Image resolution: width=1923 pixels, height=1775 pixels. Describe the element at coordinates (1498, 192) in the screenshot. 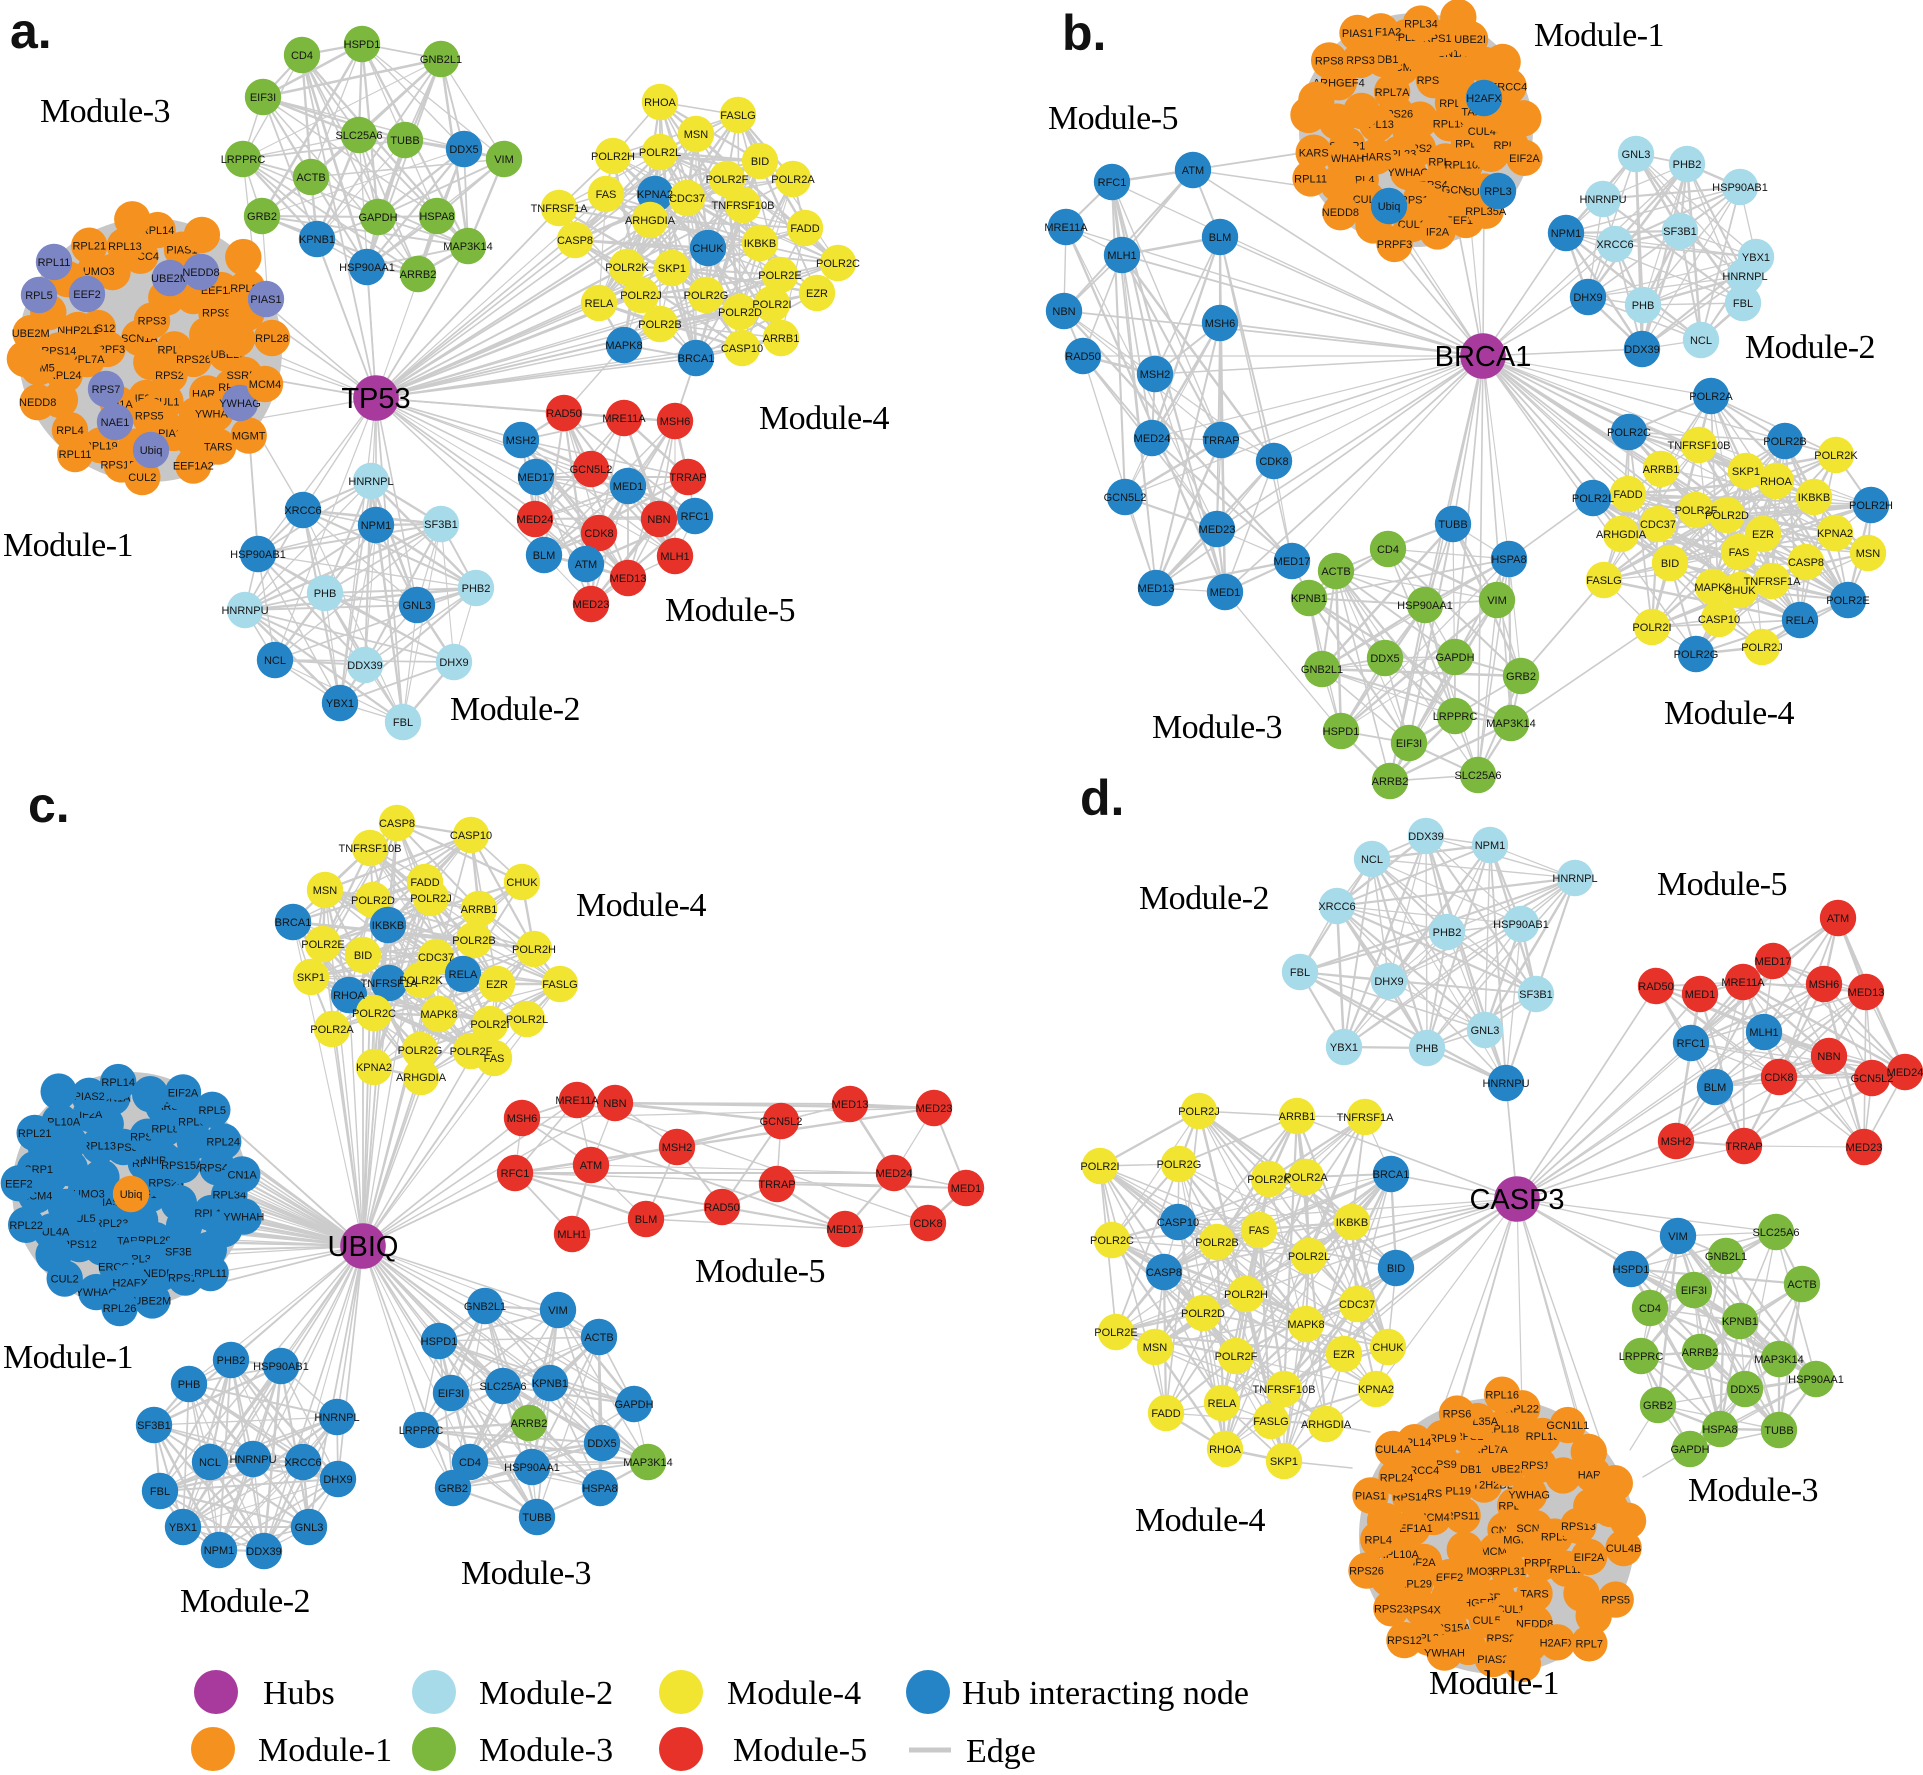

I see `svg-text: RPL3` at that location.